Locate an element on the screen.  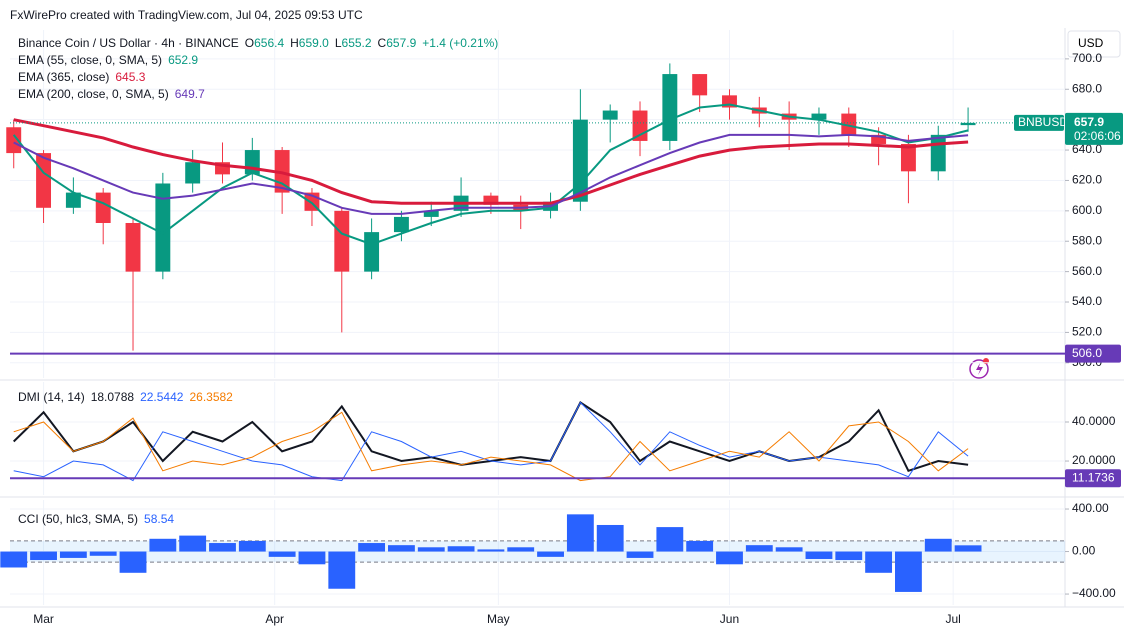
x-tick-label: Jul is located at coordinates (952, 619).